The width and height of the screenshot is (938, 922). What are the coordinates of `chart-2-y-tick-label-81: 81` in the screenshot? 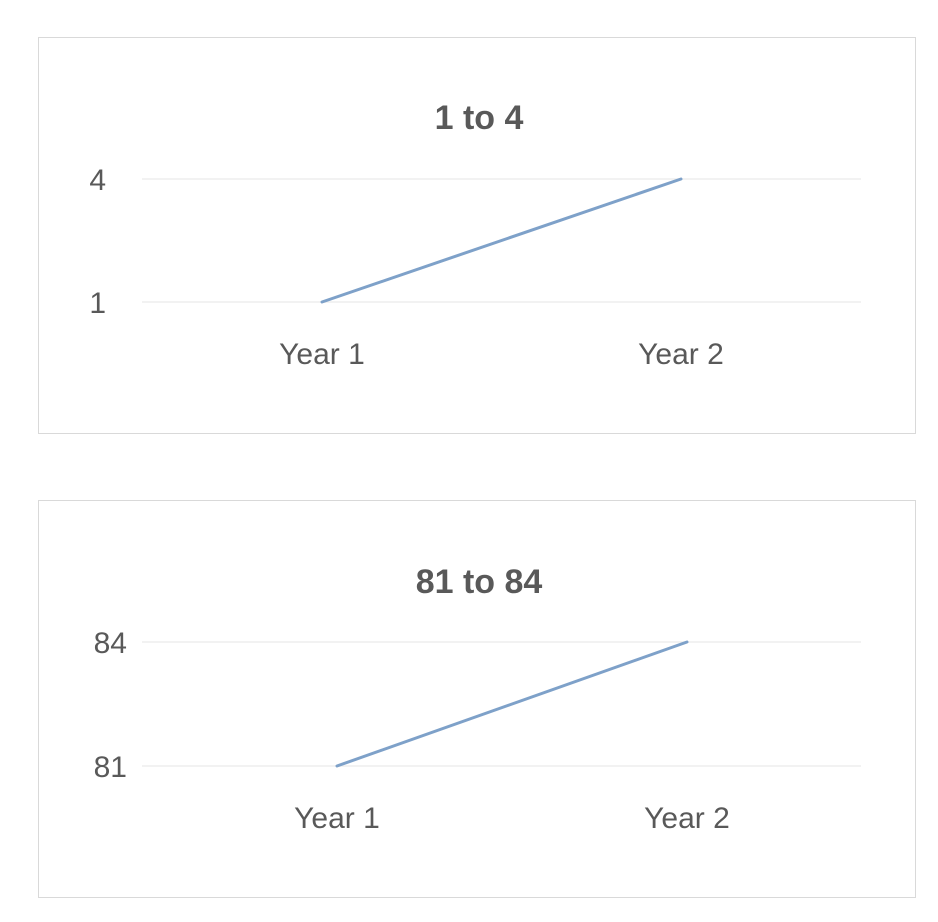 It's located at (110, 767).